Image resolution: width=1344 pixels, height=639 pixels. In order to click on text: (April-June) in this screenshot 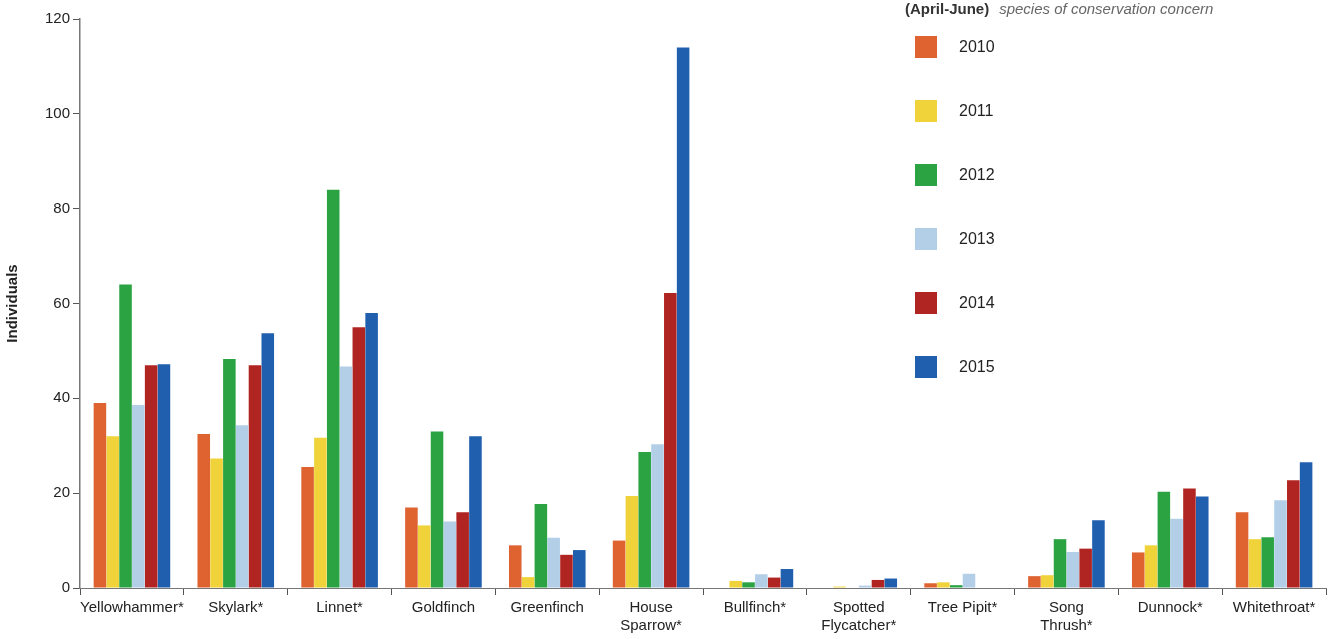, I will do `click(947, 8)`.